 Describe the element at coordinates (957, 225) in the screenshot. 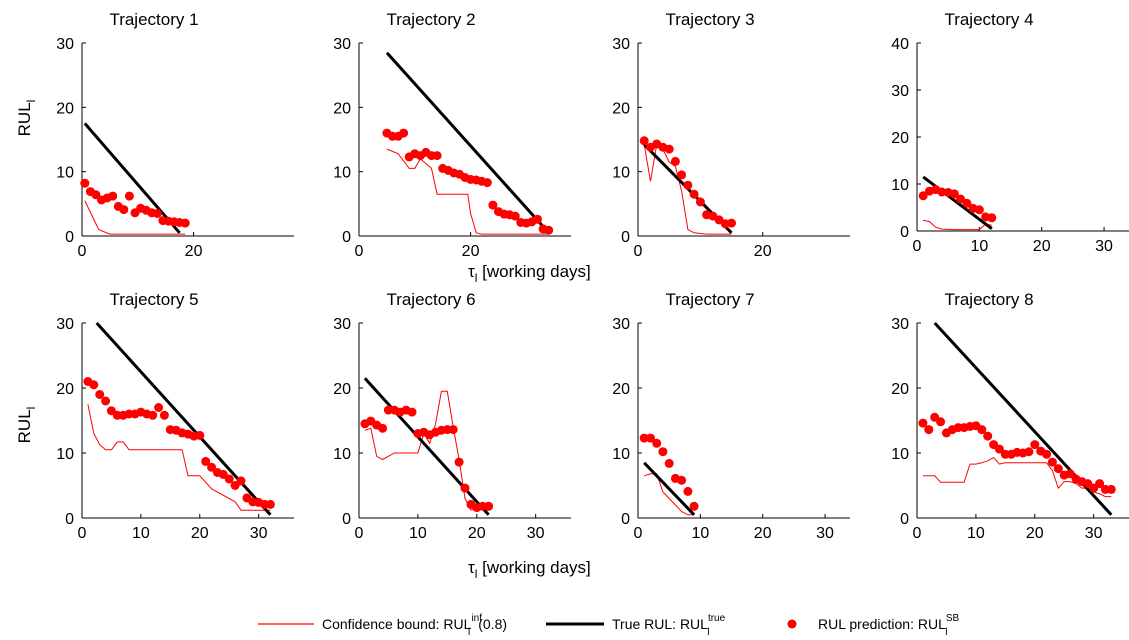

I see `panel-4-confidence-bound` at that location.